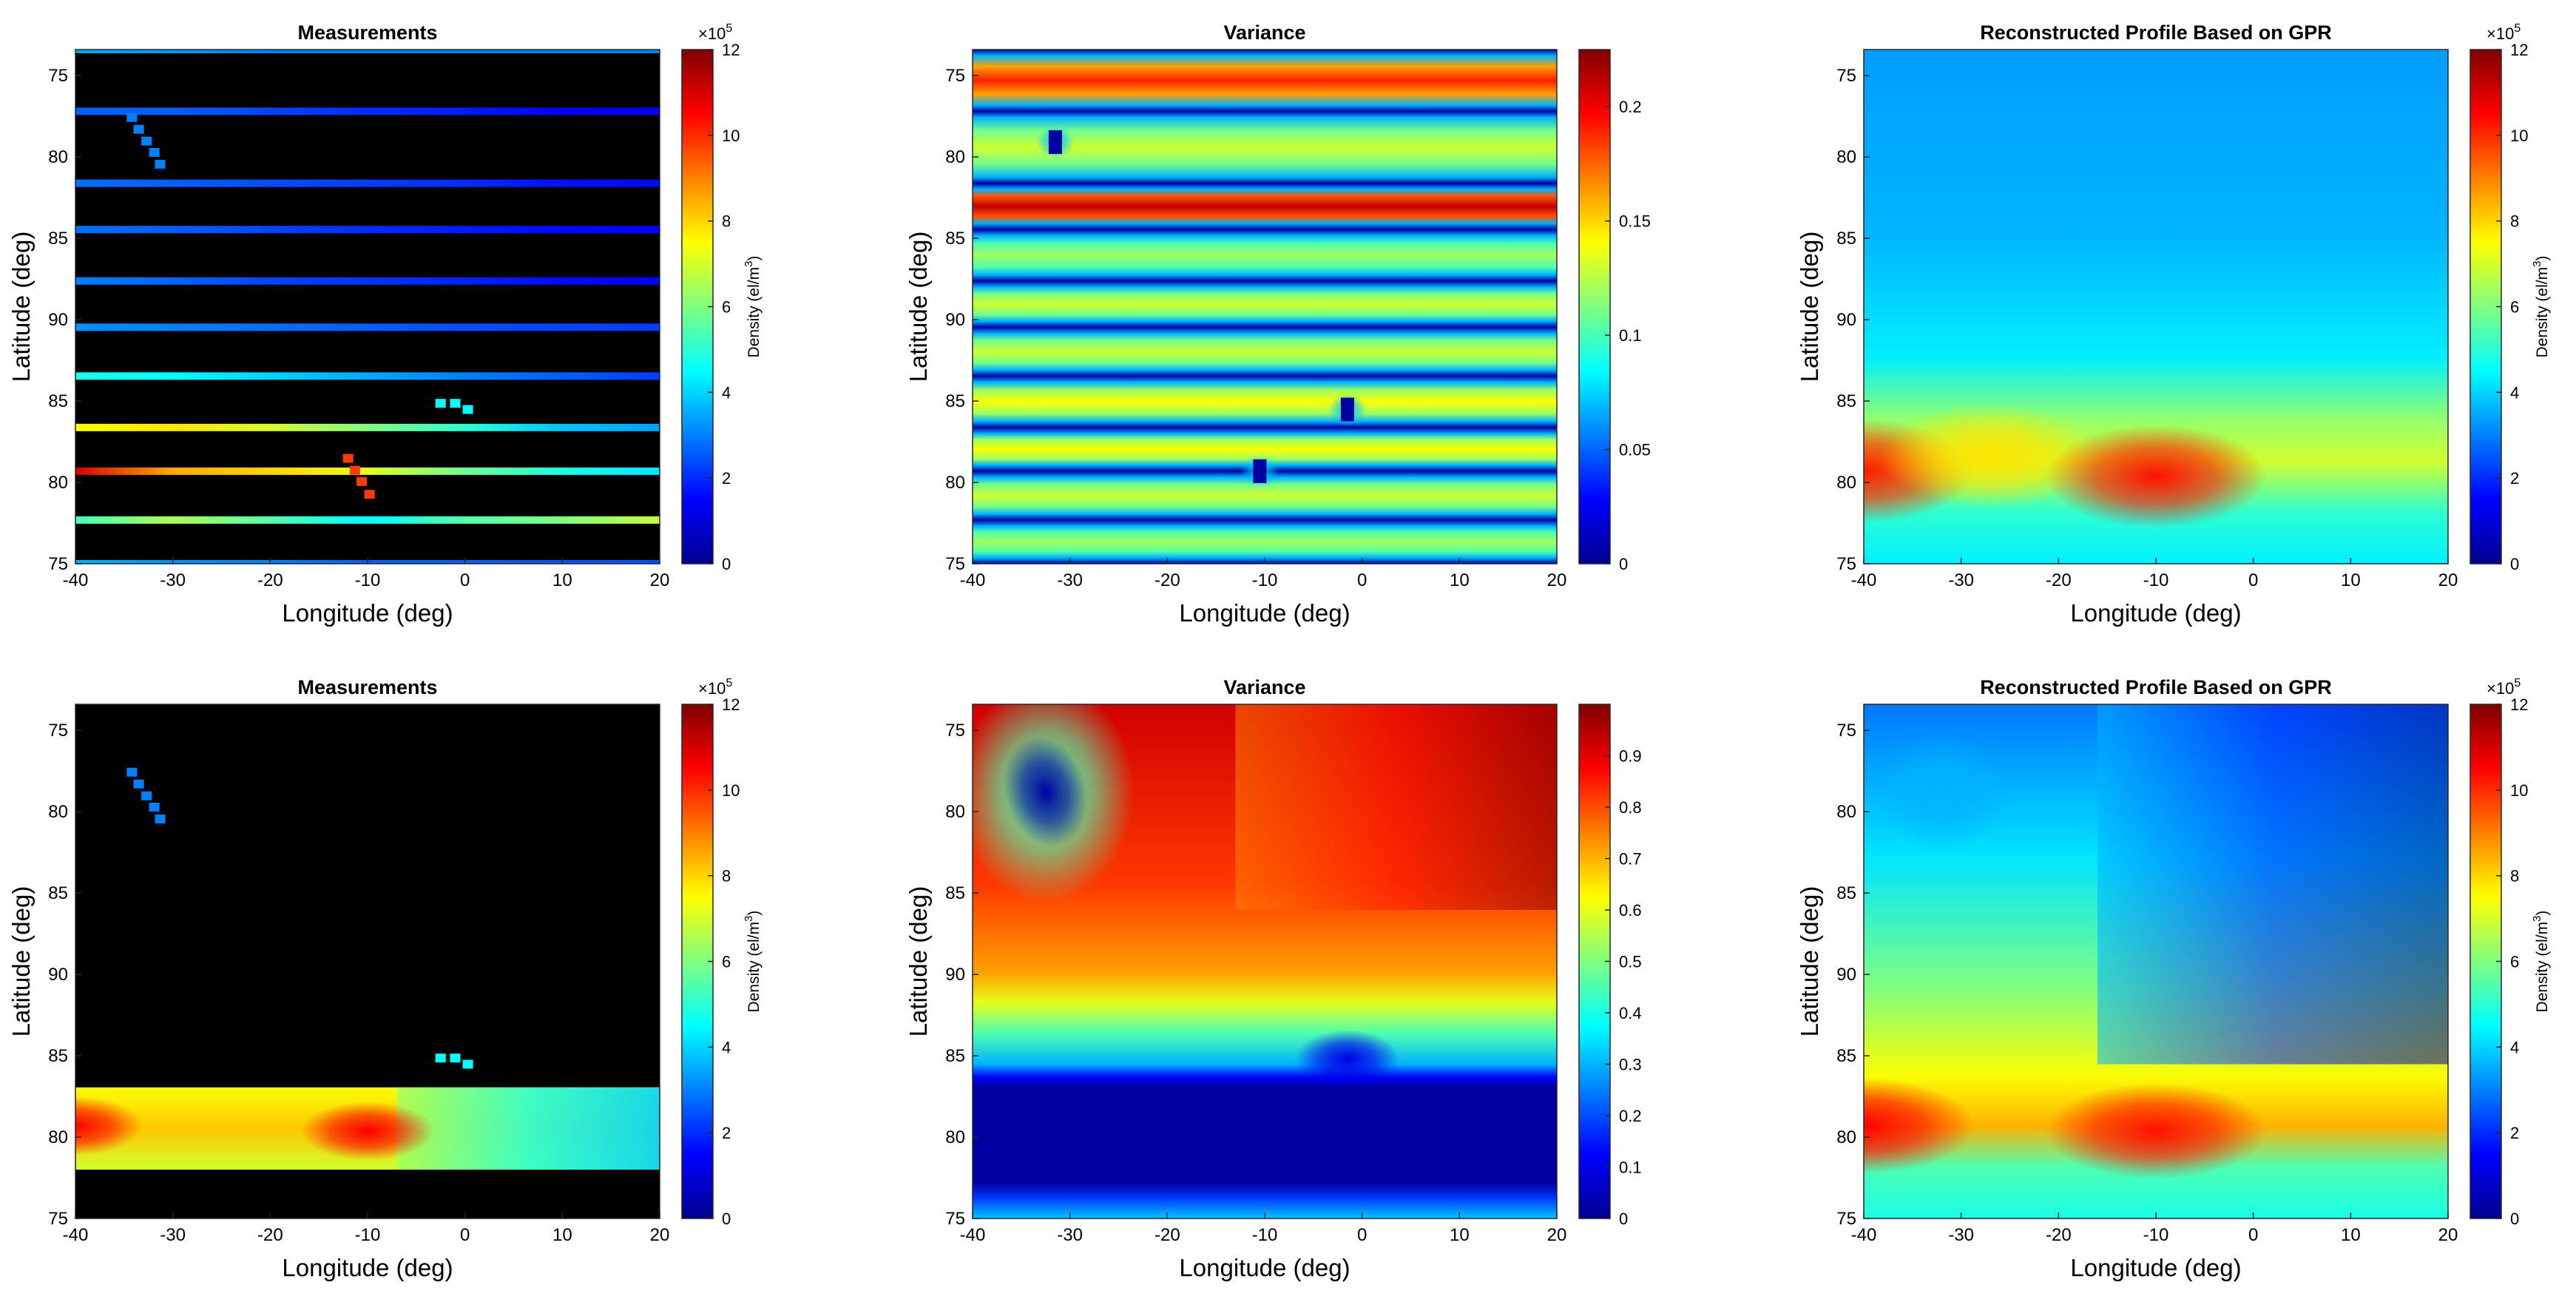  What do you see at coordinates (1264, 32) in the screenshot?
I see `chart-title: Variance` at bounding box center [1264, 32].